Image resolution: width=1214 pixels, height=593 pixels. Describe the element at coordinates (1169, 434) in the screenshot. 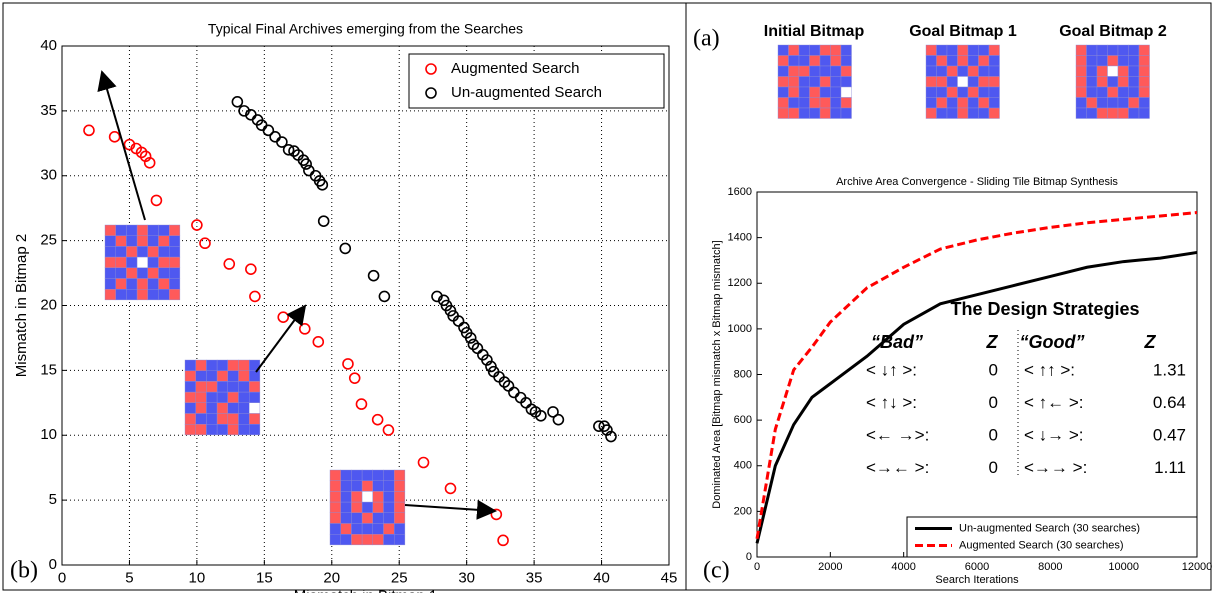

I see `table-cell: 0.47` at that location.